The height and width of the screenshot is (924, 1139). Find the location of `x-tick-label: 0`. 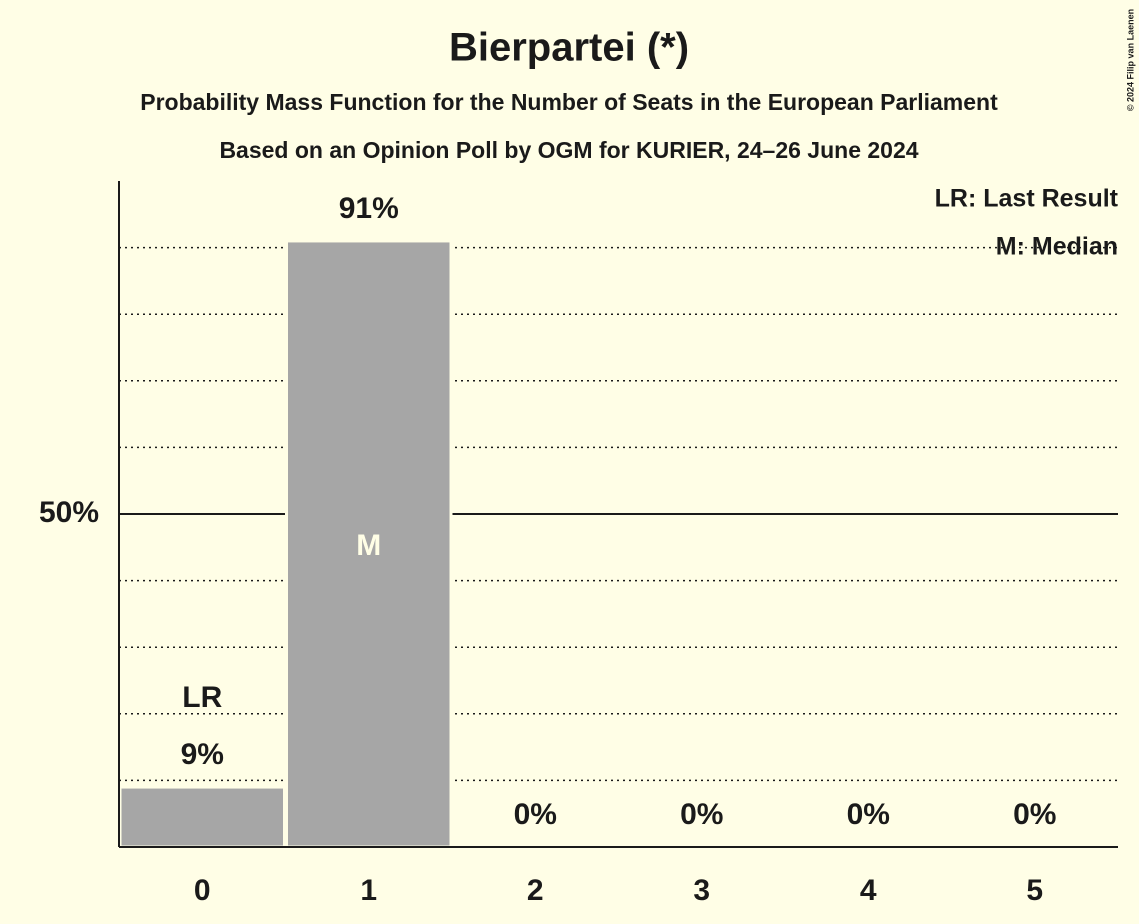

x-tick-label: 0 is located at coordinates (202, 890).